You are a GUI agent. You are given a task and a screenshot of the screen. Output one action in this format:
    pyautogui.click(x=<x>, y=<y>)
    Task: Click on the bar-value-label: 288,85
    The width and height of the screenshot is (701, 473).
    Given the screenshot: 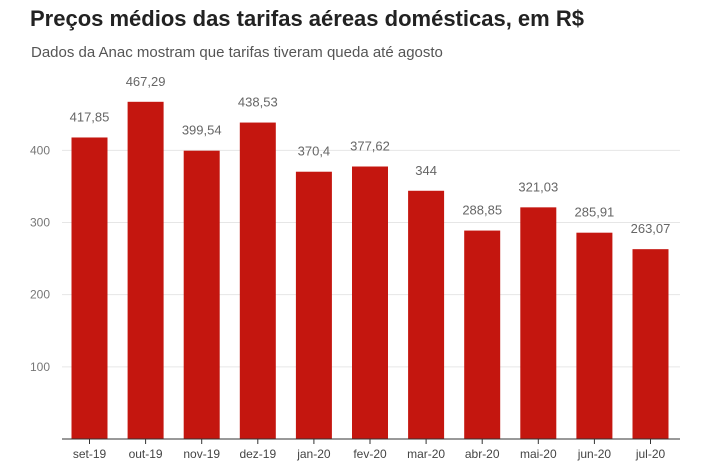 What is the action you would take?
    pyautogui.click(x=482, y=210)
    